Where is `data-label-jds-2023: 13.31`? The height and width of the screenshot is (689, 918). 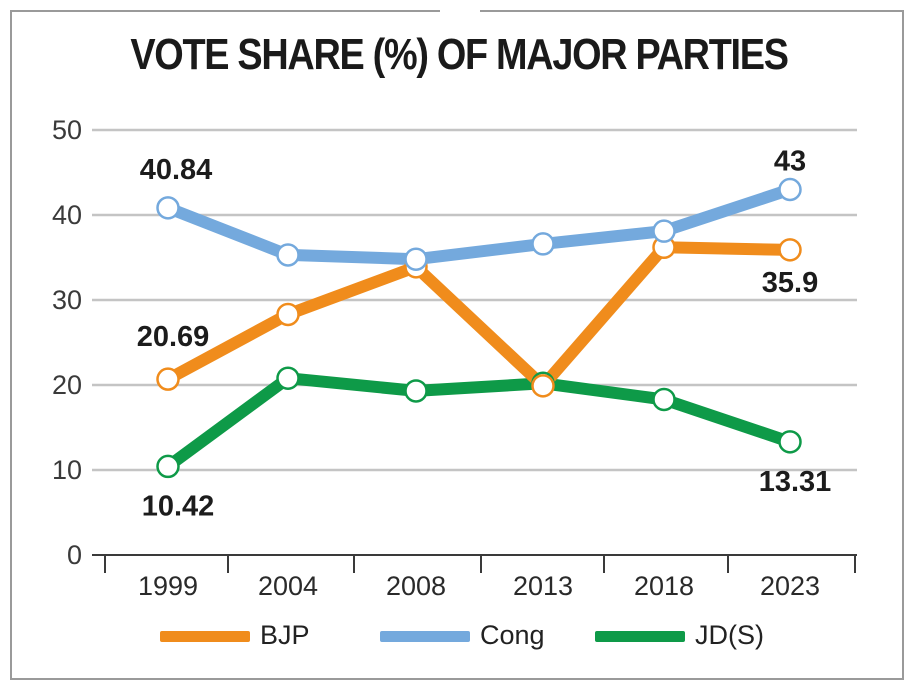 data-label-jds-2023: 13.31 is located at coordinates (795, 482).